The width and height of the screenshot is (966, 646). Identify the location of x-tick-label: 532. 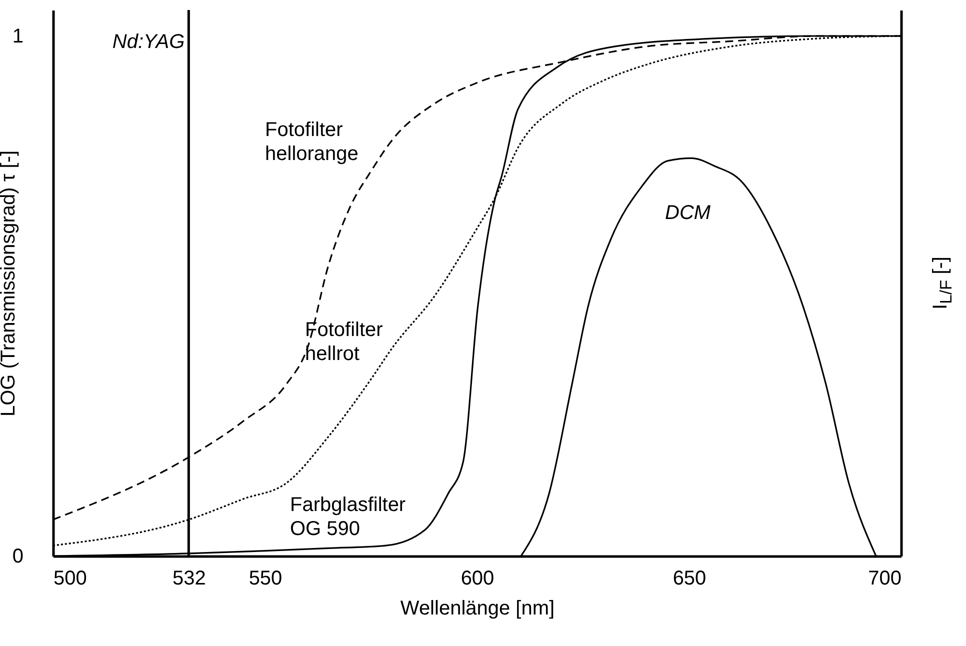
(189, 579).